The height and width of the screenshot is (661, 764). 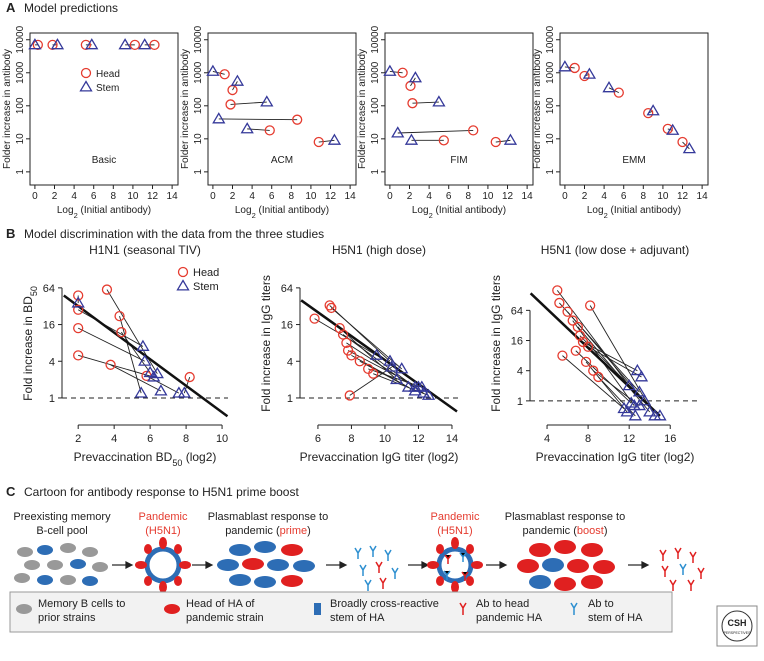 I want to click on stage-label: Preexisting memory, so click(x=62, y=517).